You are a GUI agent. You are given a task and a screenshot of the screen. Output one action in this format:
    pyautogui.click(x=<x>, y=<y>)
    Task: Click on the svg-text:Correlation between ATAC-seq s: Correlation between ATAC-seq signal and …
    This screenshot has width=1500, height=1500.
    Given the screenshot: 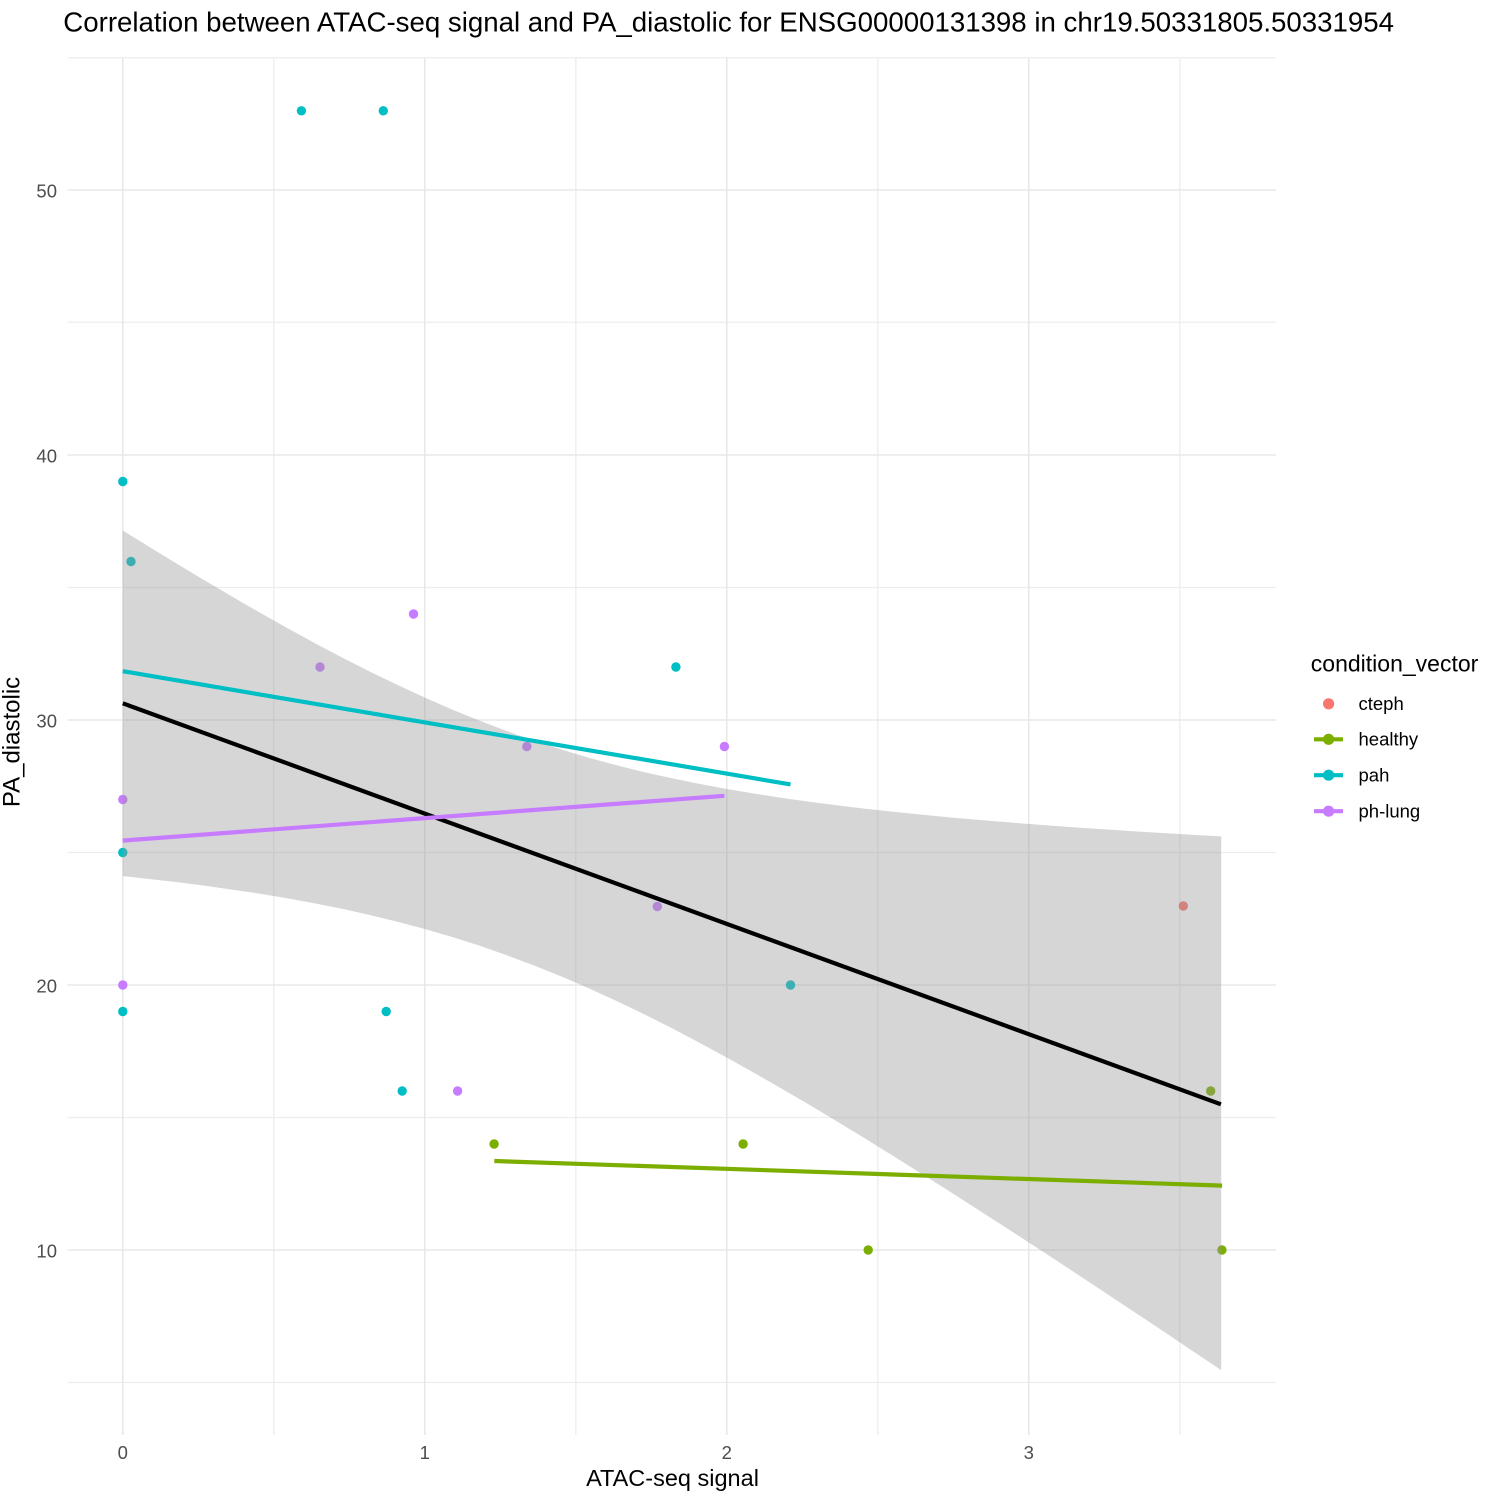 What is the action you would take?
    pyautogui.click(x=728, y=21)
    